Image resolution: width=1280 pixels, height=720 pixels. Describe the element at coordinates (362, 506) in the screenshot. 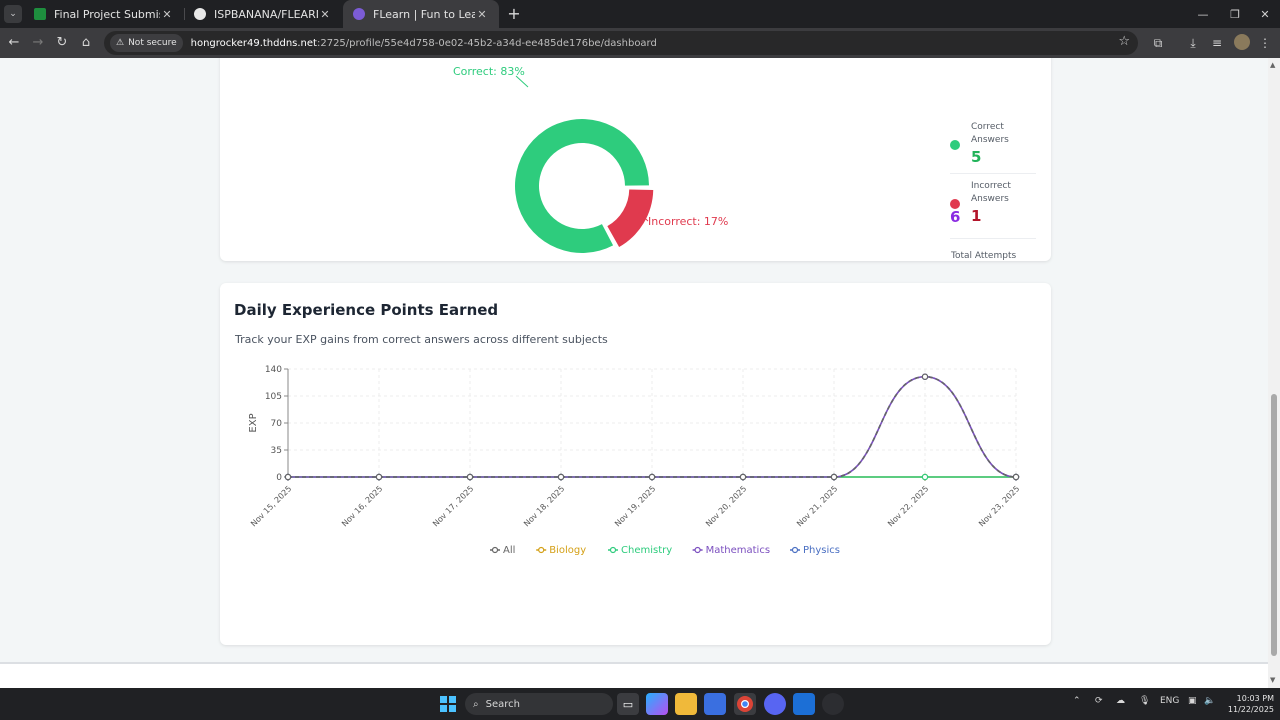

I see `x-tick-label: Nov 16, 2025` at that location.